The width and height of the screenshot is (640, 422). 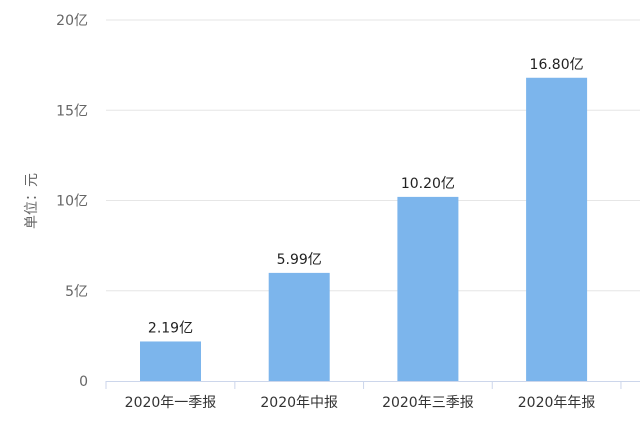 I want to click on y-tick-label: 15亿, so click(x=72, y=111).